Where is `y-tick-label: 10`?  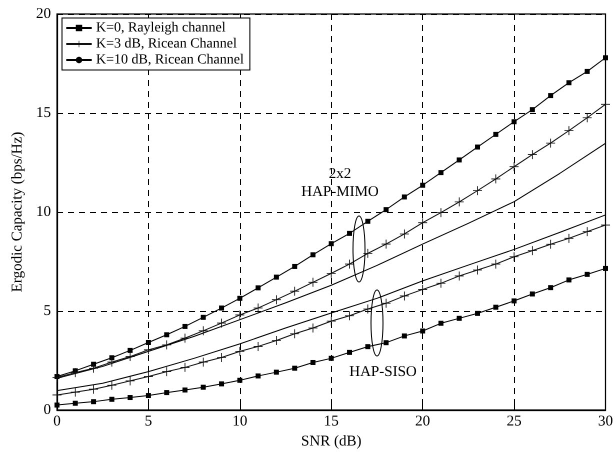
y-tick-label: 10 is located at coordinates (43, 212).